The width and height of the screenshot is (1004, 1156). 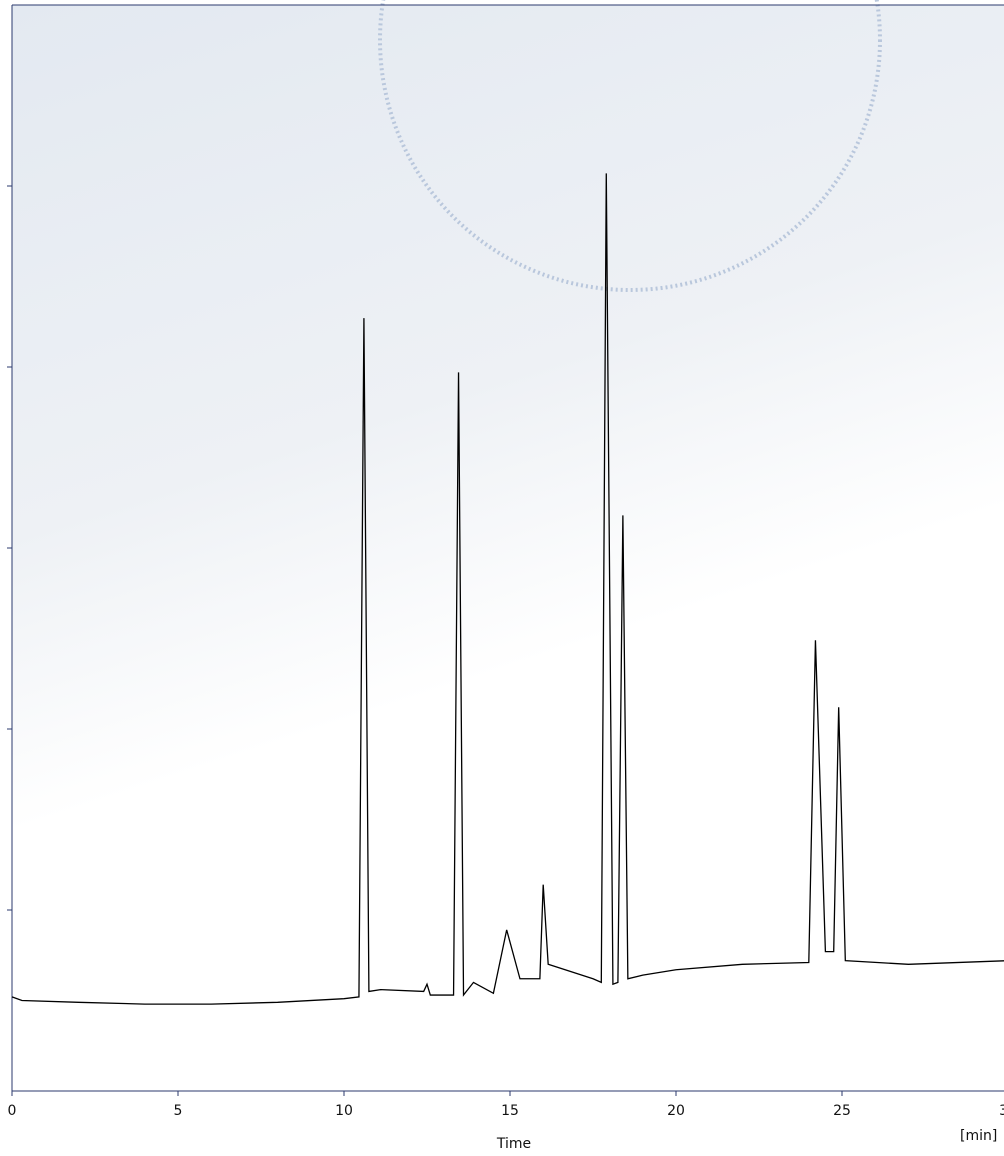 I want to click on decor-circle, so click(x=630, y=146).